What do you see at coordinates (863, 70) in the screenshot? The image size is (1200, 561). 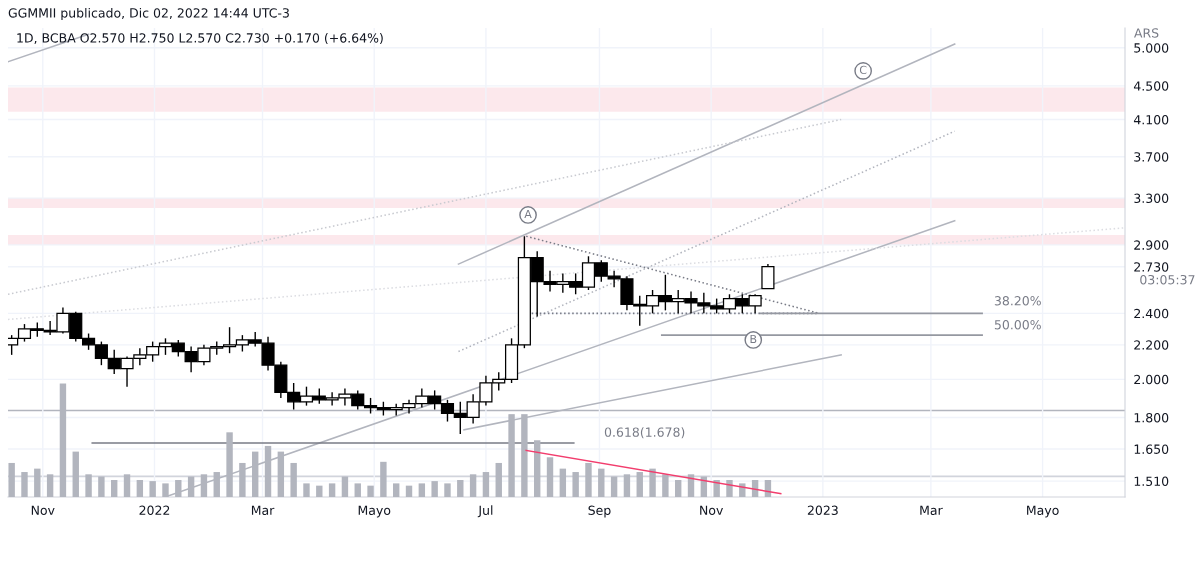 I see `annotation: C` at bounding box center [863, 70].